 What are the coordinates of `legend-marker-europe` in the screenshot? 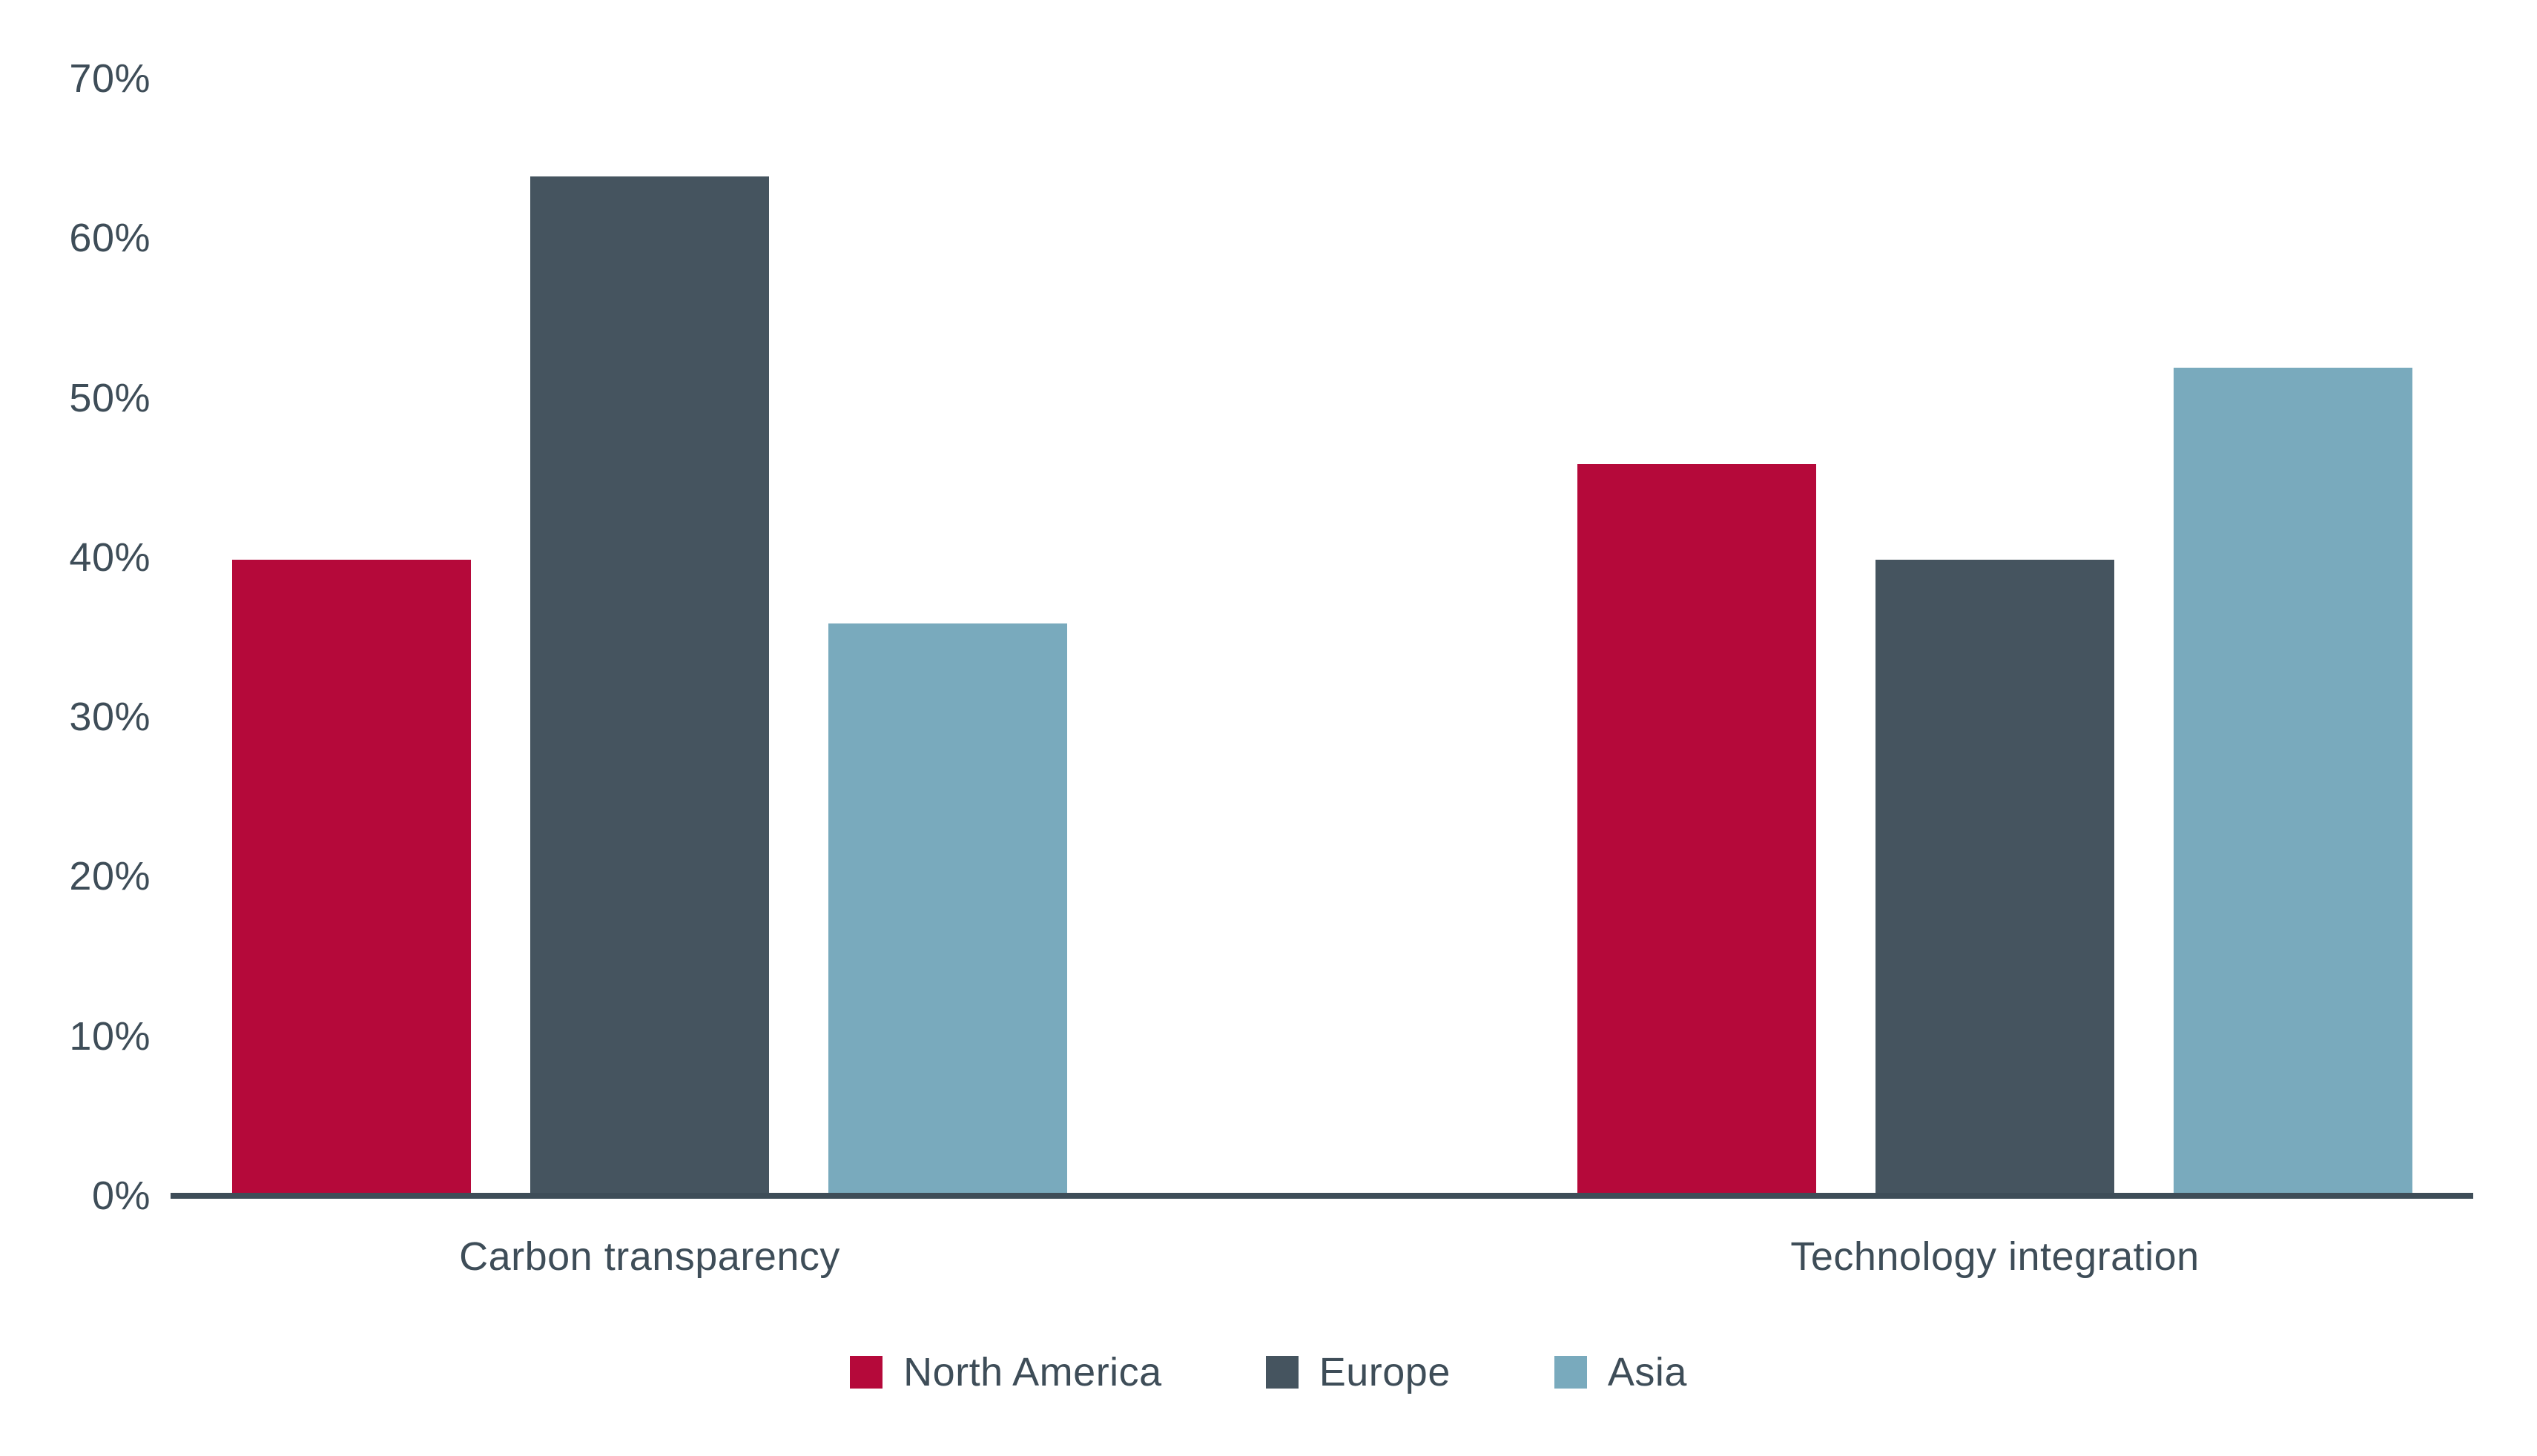 It's located at (1282, 1372).